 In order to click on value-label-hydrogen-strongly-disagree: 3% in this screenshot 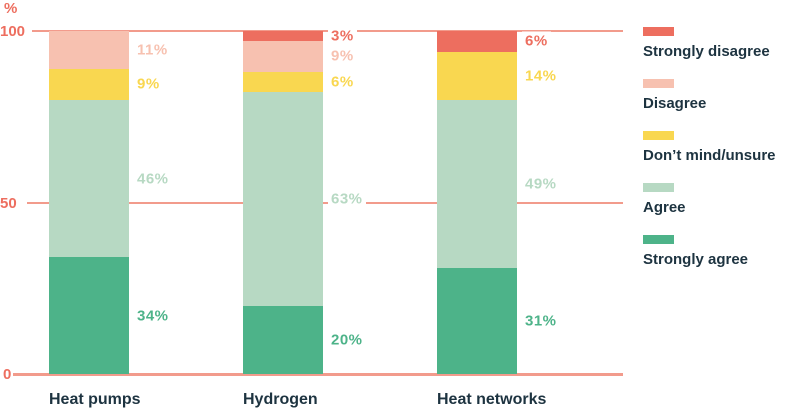, I will do `click(342, 36)`.